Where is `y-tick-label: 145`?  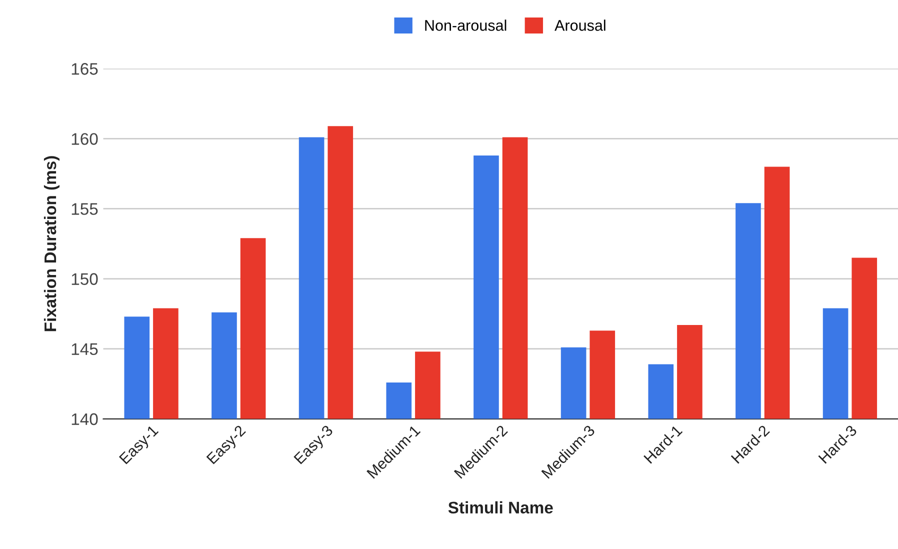 y-tick-label: 145 is located at coordinates (85, 349).